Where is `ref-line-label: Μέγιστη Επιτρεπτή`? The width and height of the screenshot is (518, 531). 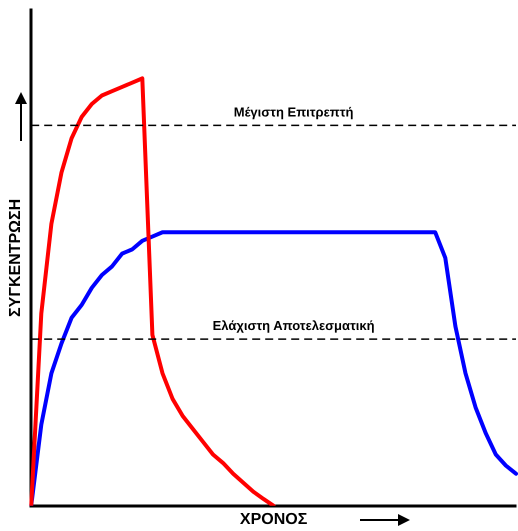
ref-line-label: Μέγιστη Επιτρεπτή is located at coordinates (294, 112).